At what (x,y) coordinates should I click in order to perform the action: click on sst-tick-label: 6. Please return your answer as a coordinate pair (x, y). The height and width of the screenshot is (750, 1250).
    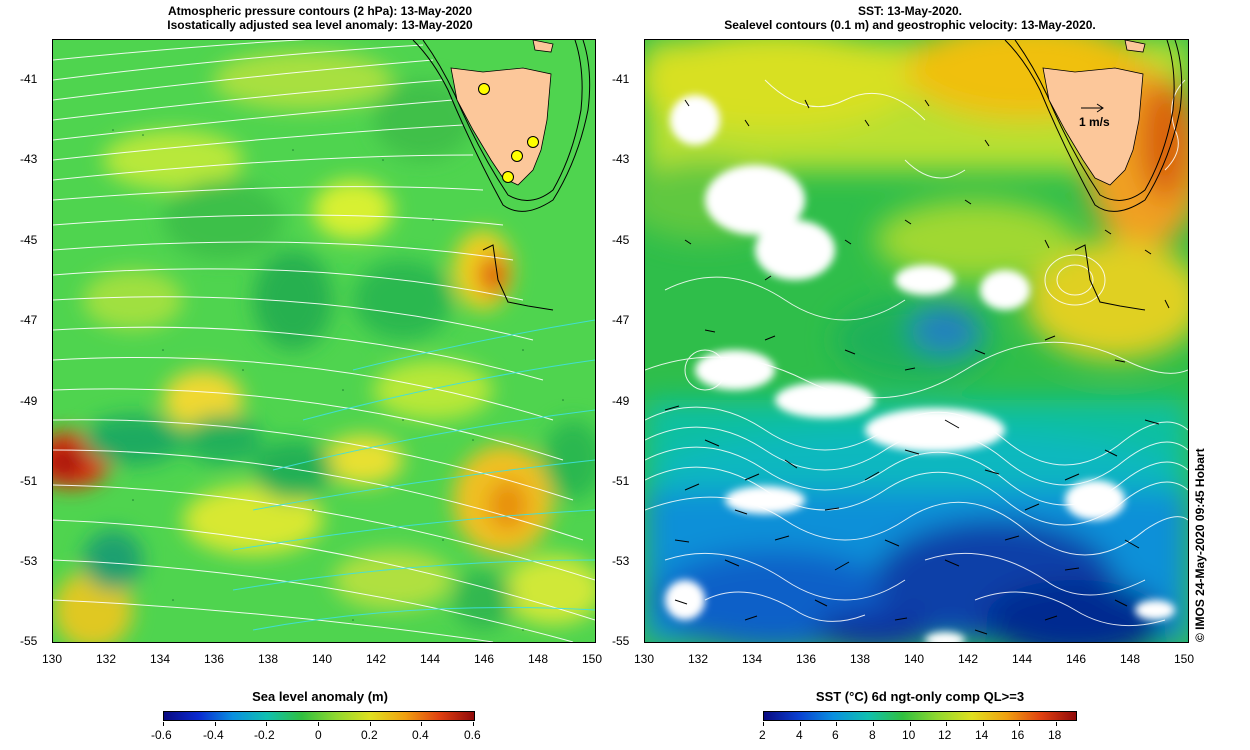
    Looking at the image, I should click on (835, 735).